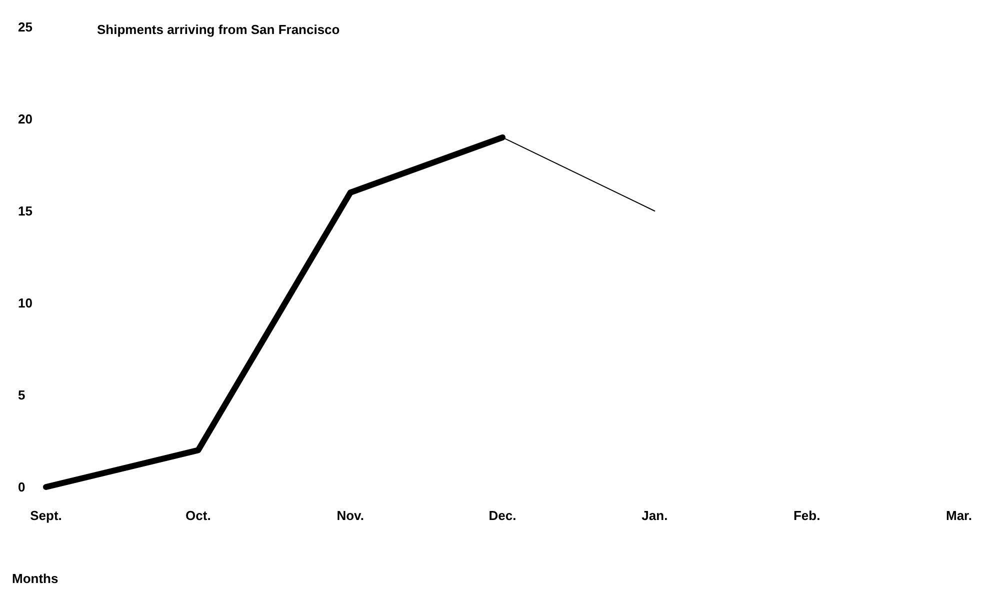  Describe the element at coordinates (22, 395) in the screenshot. I see `y-tick-label: 5` at that location.